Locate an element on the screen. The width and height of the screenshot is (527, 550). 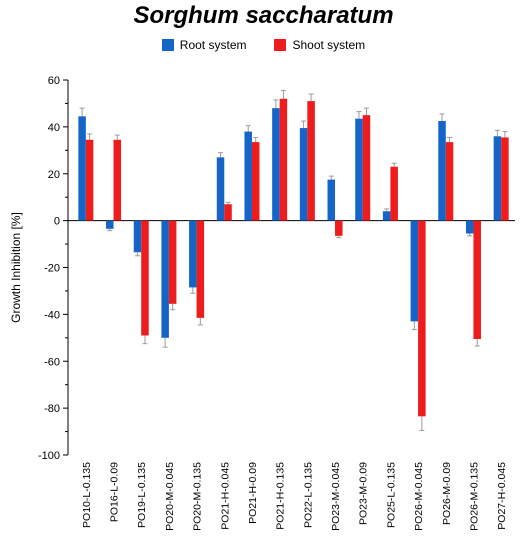
legend-label-shoot: Shoot system is located at coordinates (329, 45).